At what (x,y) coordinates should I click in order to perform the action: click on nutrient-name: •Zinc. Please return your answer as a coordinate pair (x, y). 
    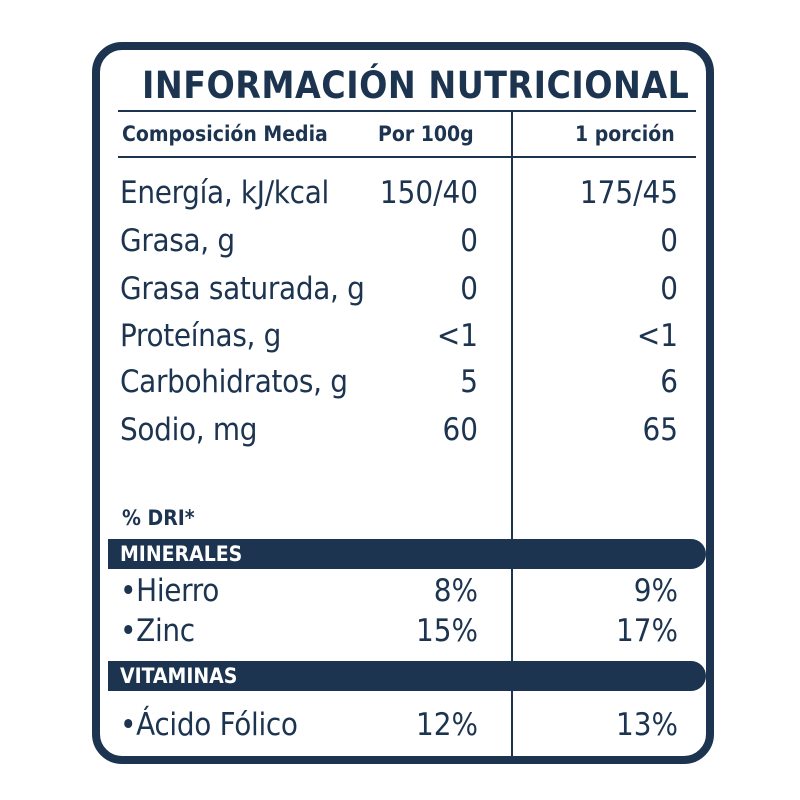
    Looking at the image, I should click on (157, 631).